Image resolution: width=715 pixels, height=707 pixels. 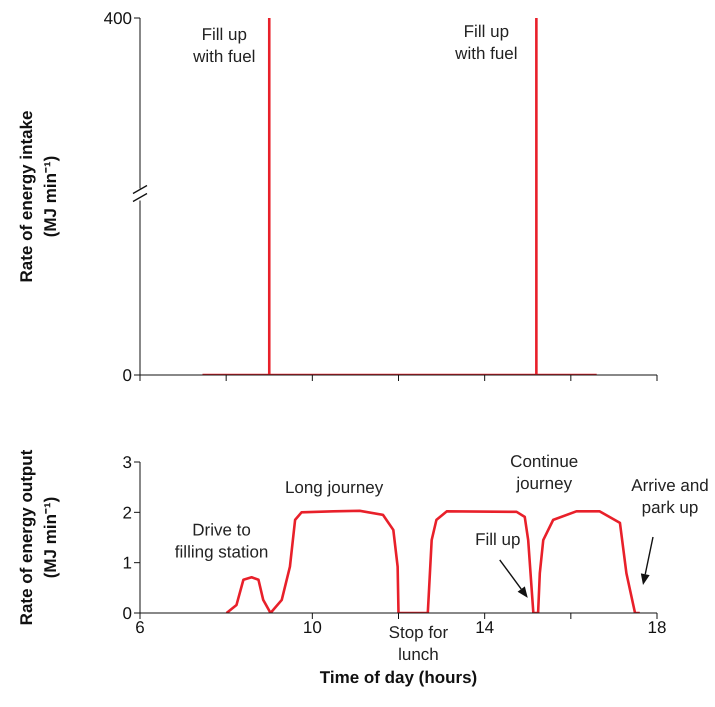 What do you see at coordinates (127, 512) in the screenshot?
I see `y-tick-label: 2` at bounding box center [127, 512].